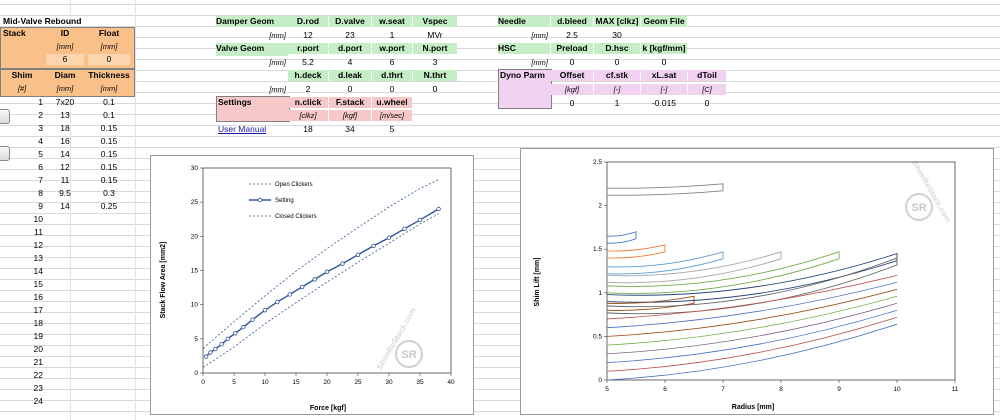 Image resolution: width=1000 pixels, height=420 pixels. What do you see at coordinates (65, 167) in the screenshot?
I see `shim-diam-cell: 12` at bounding box center [65, 167].